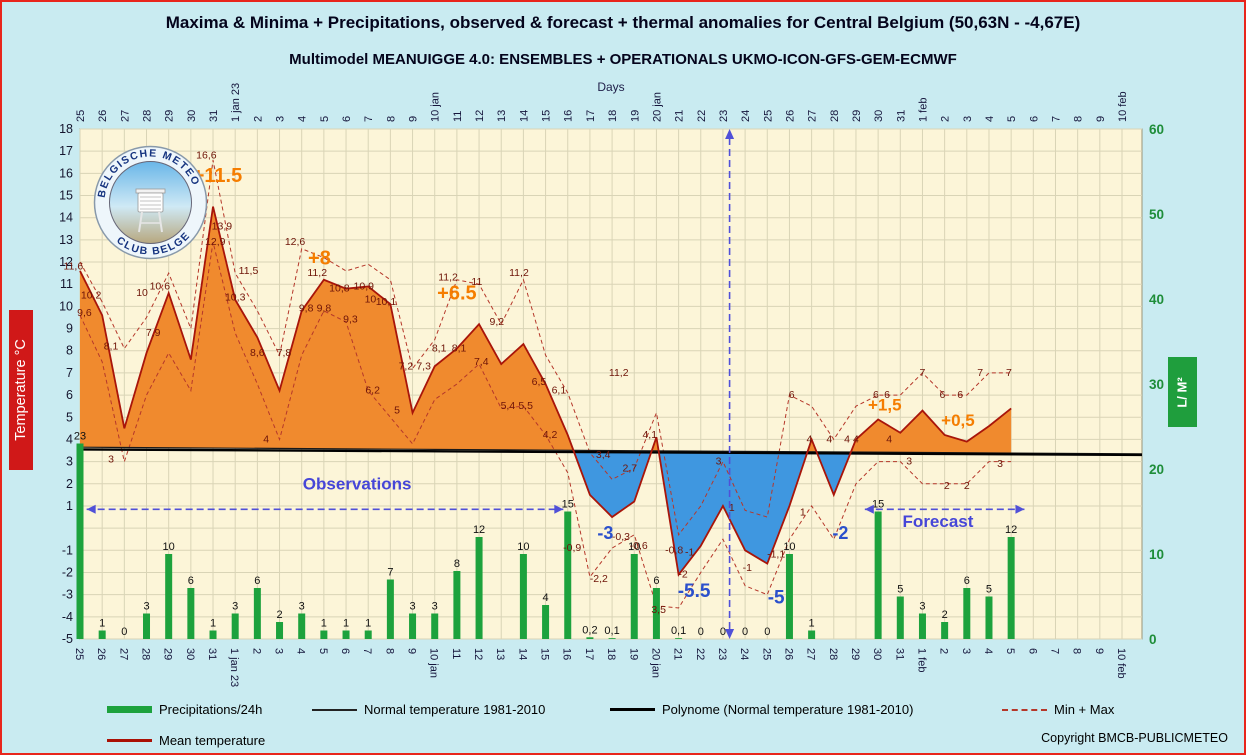 This screenshot has height=755, width=1246. What do you see at coordinates (319, 258) in the screenshot?
I see `anomaly-annotation: +8` at bounding box center [319, 258].